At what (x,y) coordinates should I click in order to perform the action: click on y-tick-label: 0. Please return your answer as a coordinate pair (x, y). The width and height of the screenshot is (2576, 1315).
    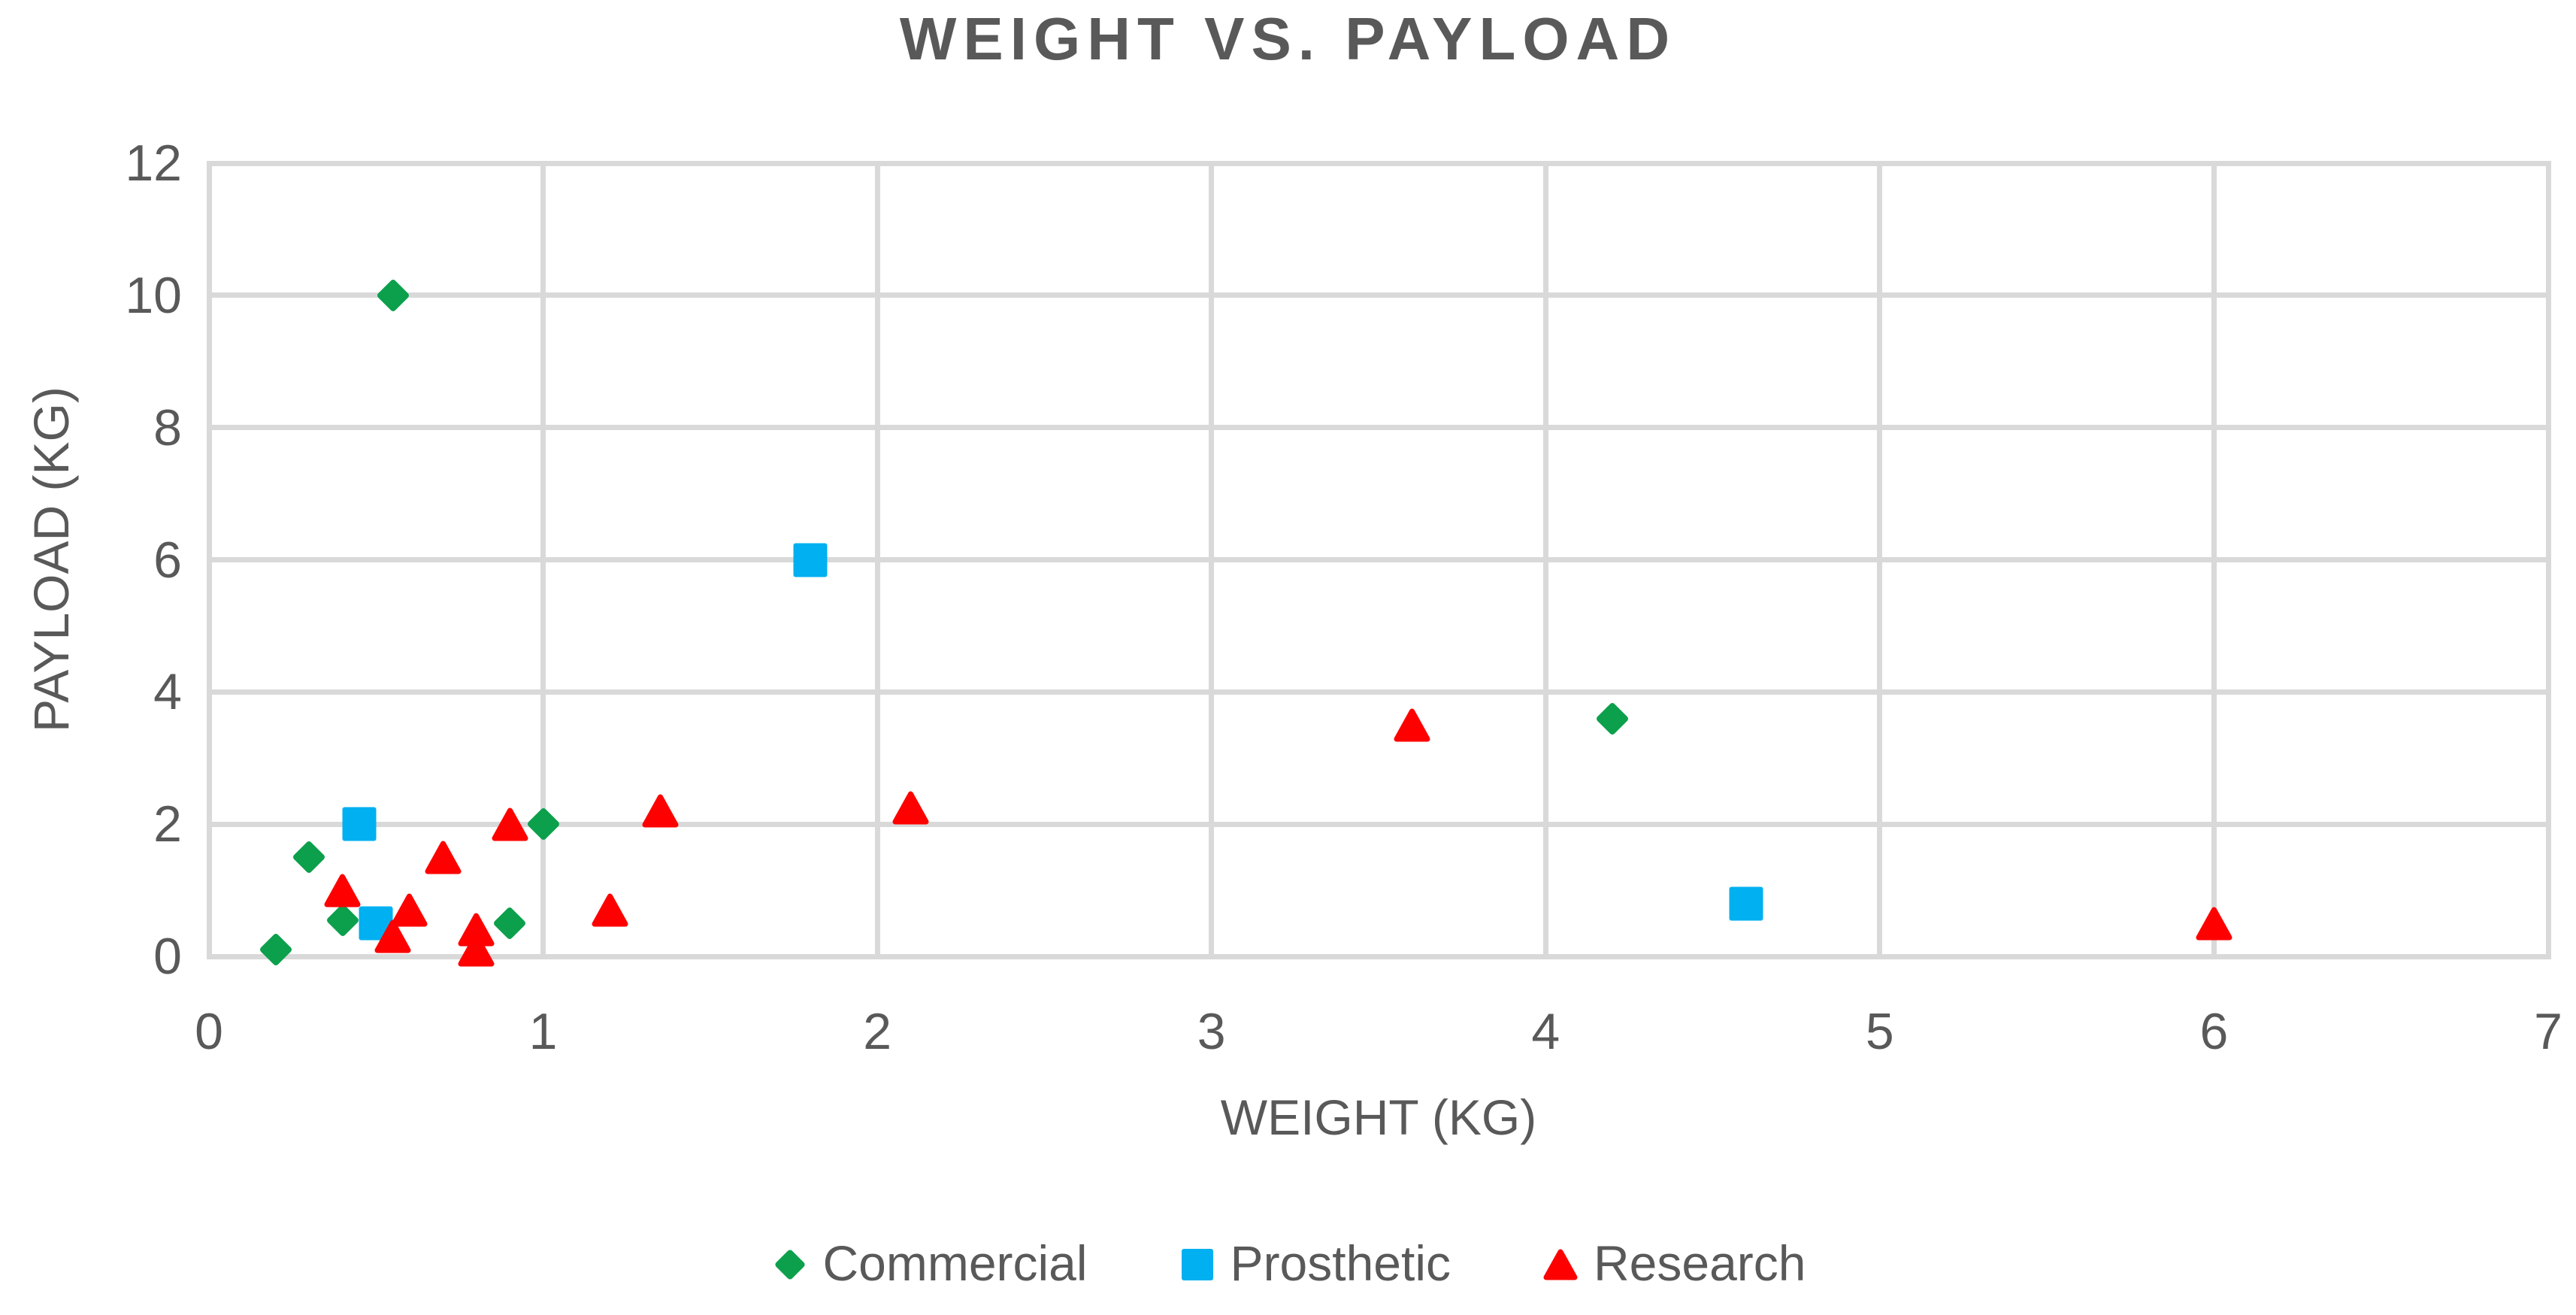
    Looking at the image, I should click on (167, 956).